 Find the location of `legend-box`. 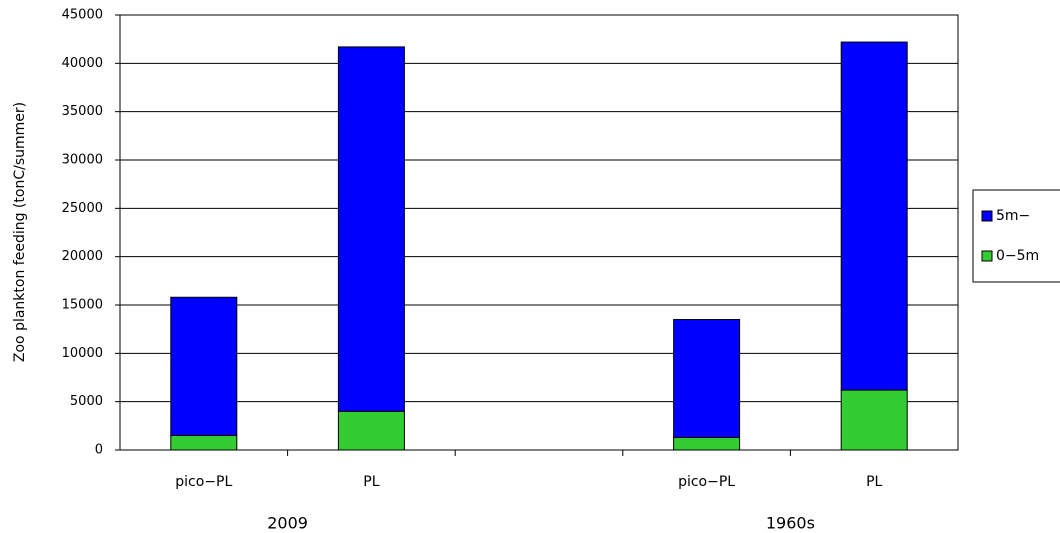

legend-box is located at coordinates (1016, 236).